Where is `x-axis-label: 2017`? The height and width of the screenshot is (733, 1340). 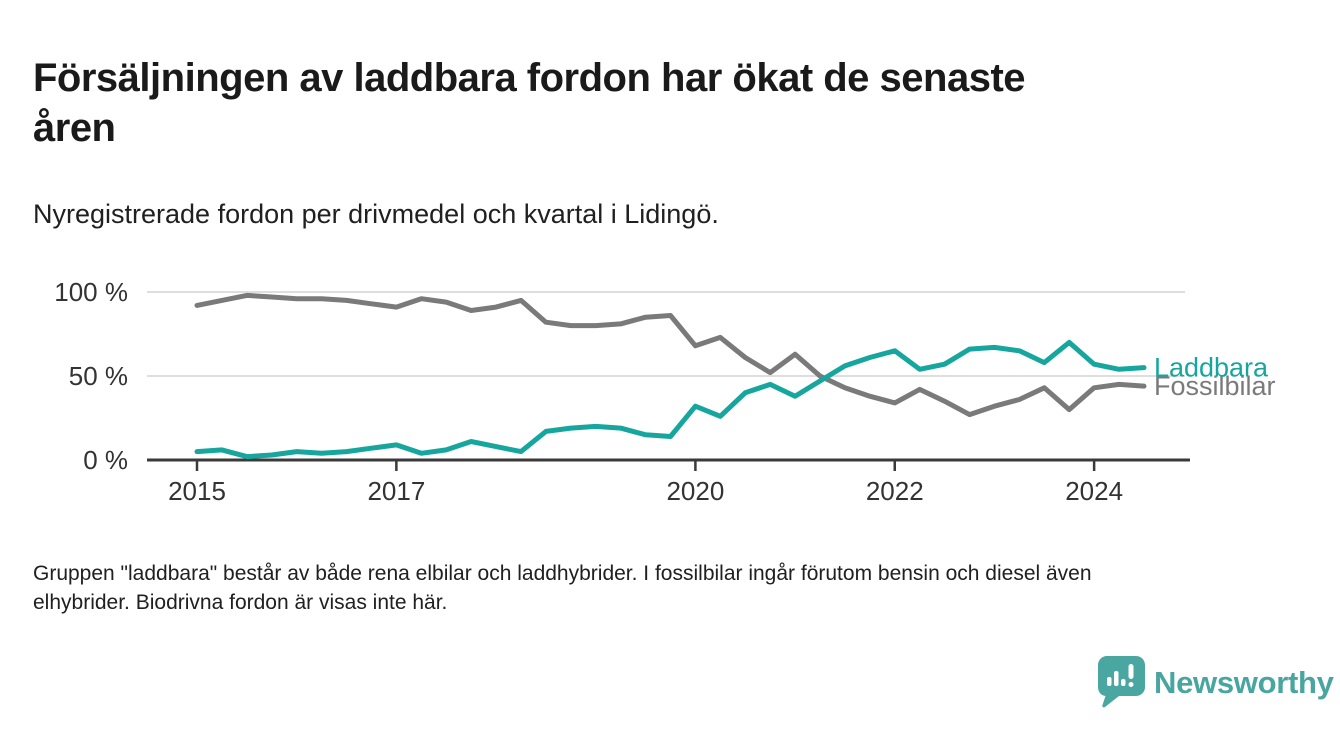
x-axis-label: 2017 is located at coordinates (396, 491).